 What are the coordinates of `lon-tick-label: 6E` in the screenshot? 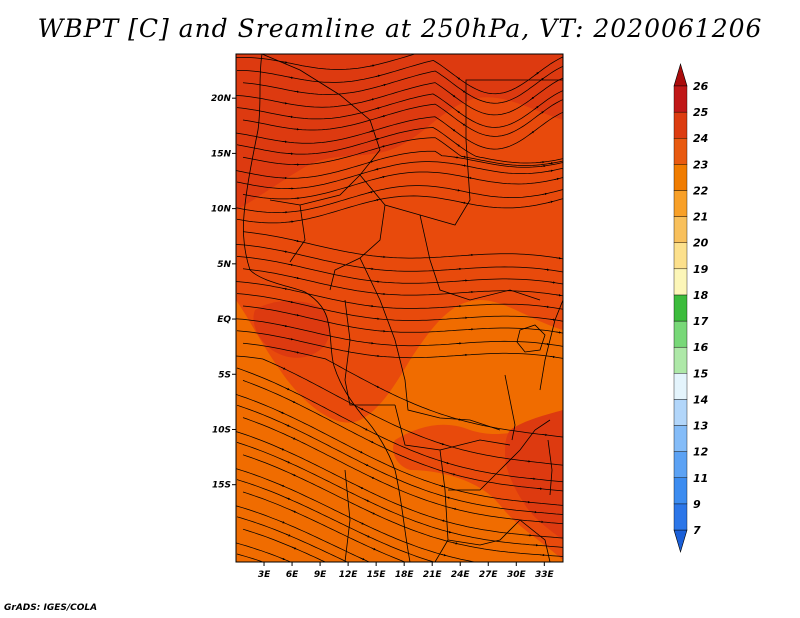 It's located at (292, 575).